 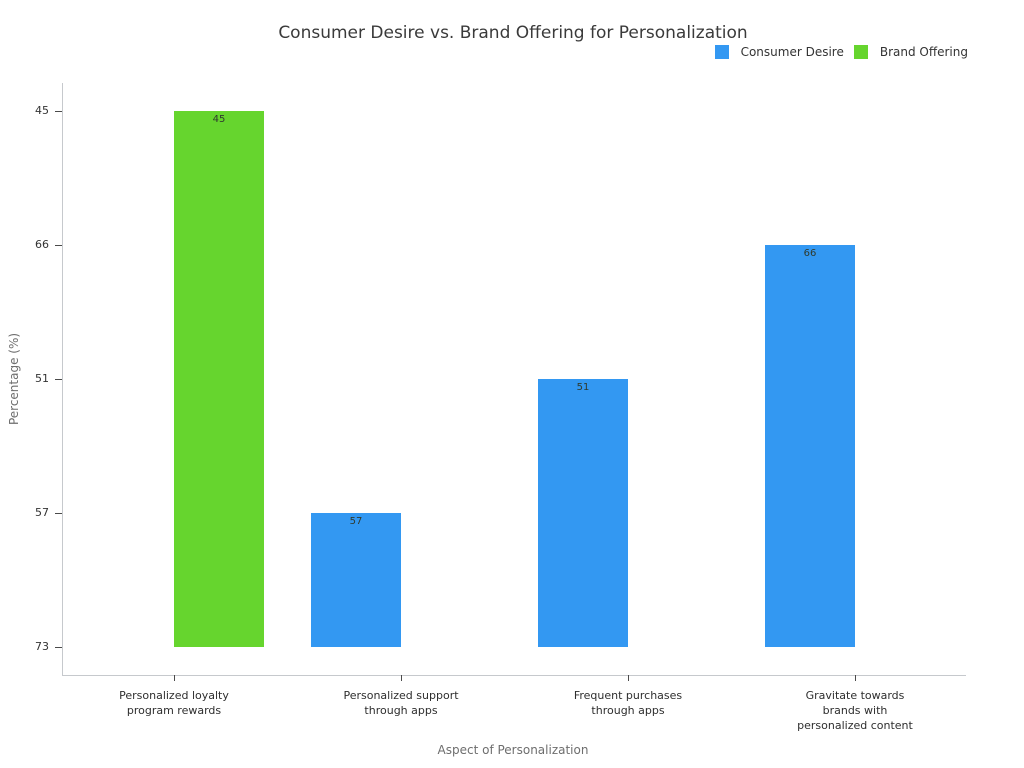 I want to click on bar-brand-offering: 45, so click(x=219, y=379).